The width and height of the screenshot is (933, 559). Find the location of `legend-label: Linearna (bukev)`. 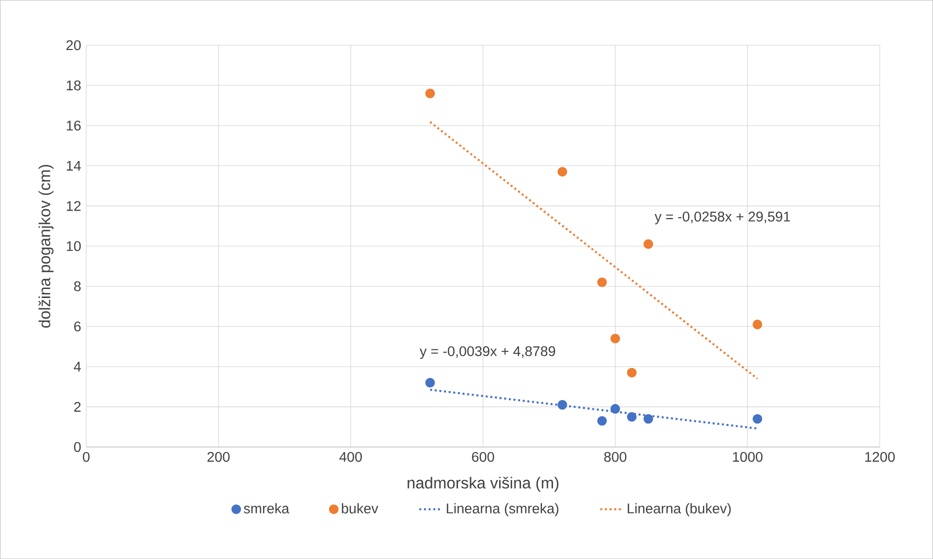

legend-label: Linearna (bukev) is located at coordinates (679, 509).